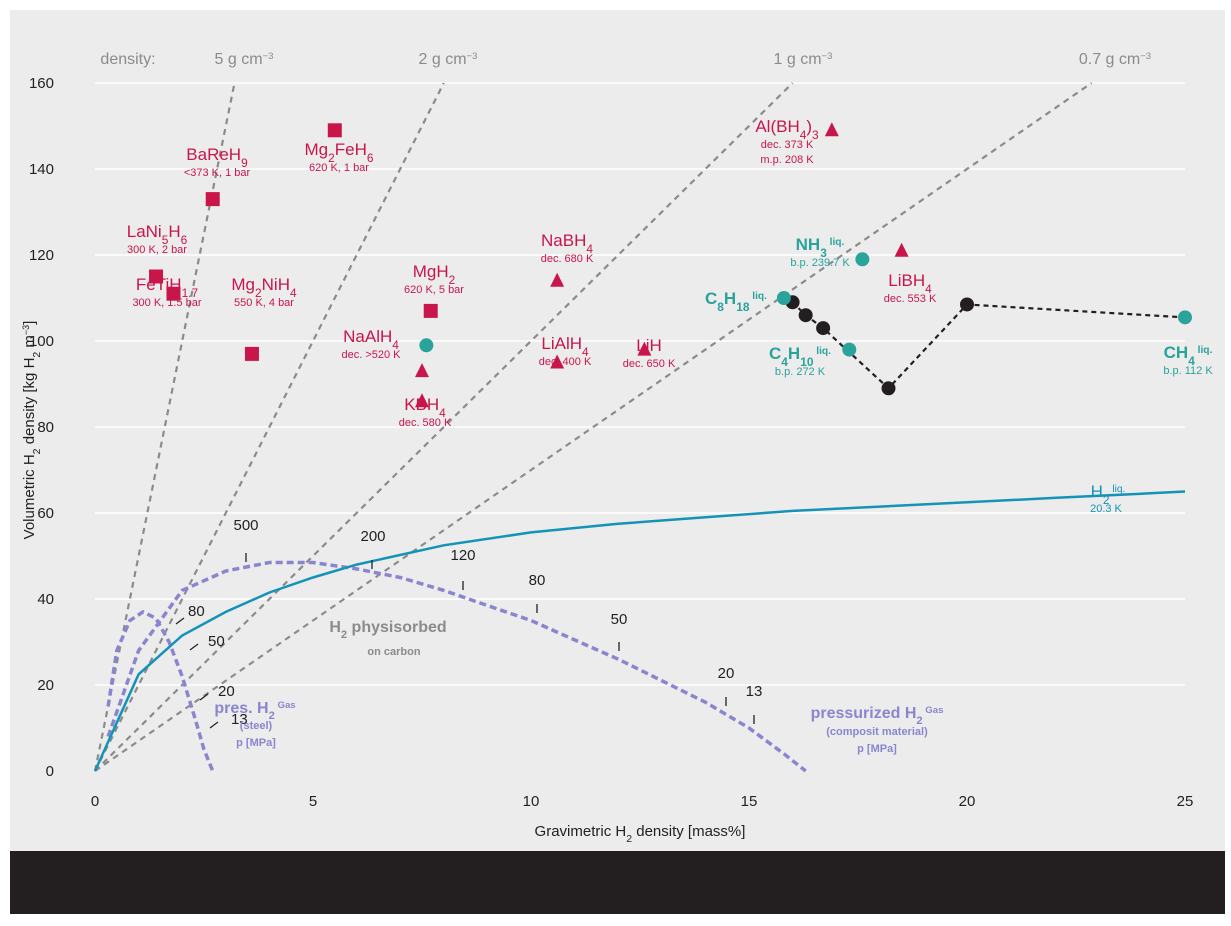 This screenshot has width=1231, height=926. What do you see at coordinates (50, 771) in the screenshot?
I see `y-tick-label: 0` at bounding box center [50, 771].